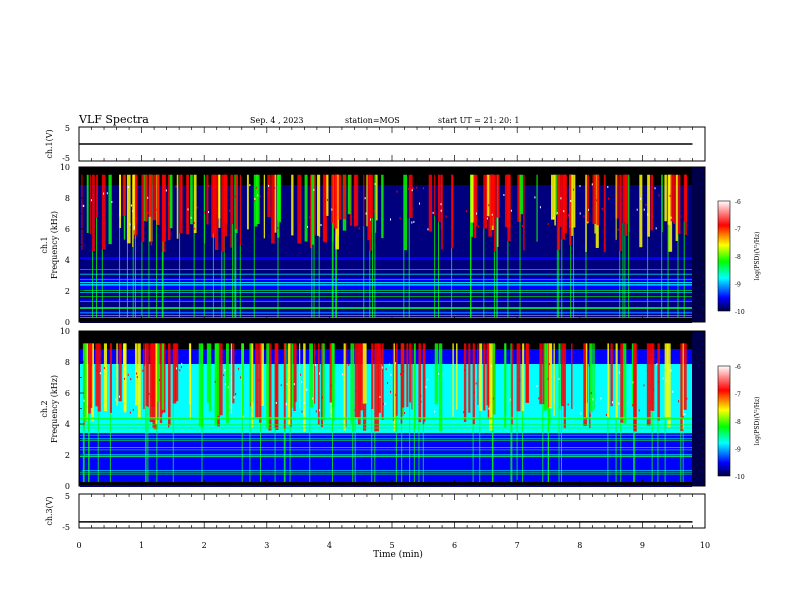  Describe the element at coordinates (67, 128) in the screenshot. I see `ch1-ytick-top: 5` at that location.